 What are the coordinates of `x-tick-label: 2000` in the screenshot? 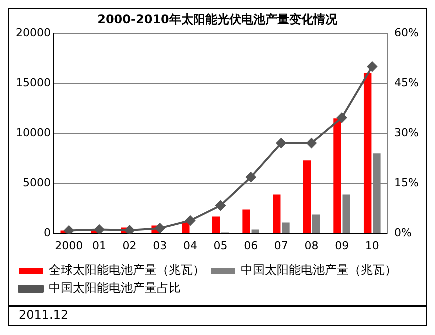 It's located at (69, 245).